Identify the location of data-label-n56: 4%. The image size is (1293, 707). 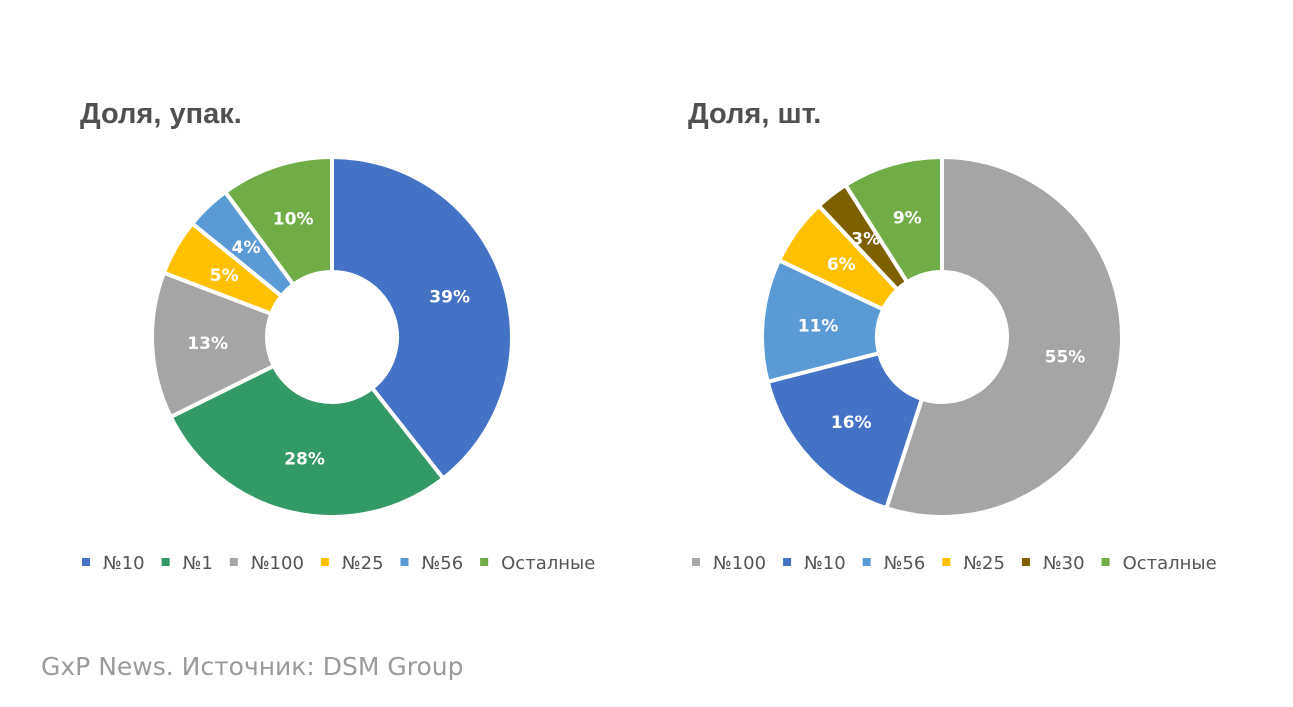
(246, 248).